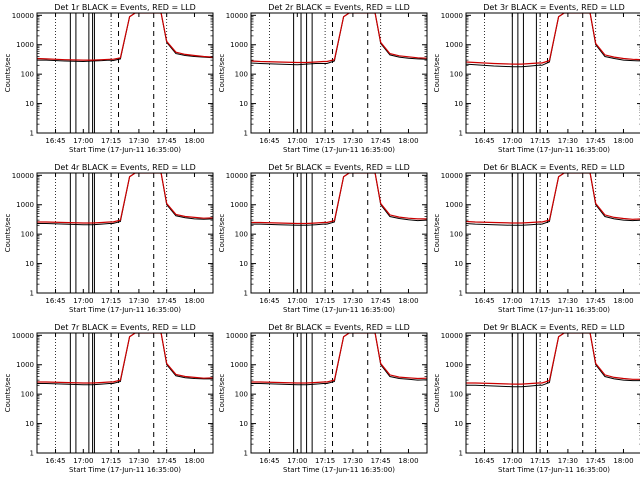 The image size is (640, 480). Describe the element at coordinates (125, 167) in the screenshot. I see `panel-title: Det 4r BLACK = Events, RED = LLD` at that location.